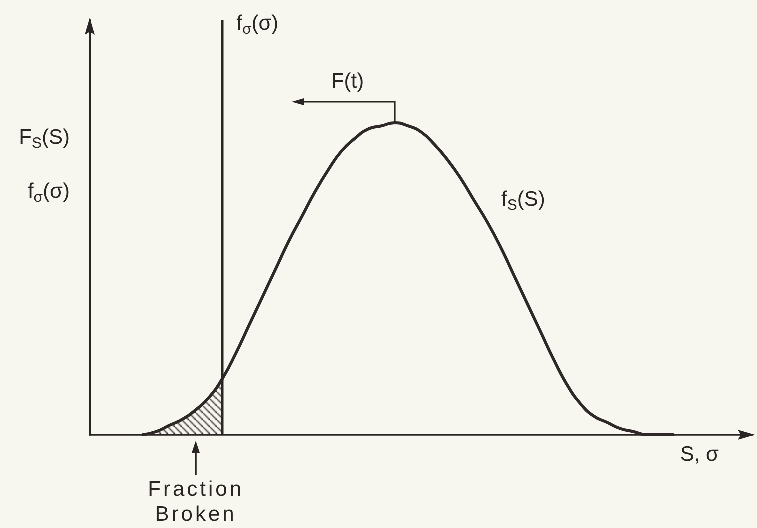 The width and height of the screenshot is (757, 528). I want to click on text: F(t), so click(347, 81).